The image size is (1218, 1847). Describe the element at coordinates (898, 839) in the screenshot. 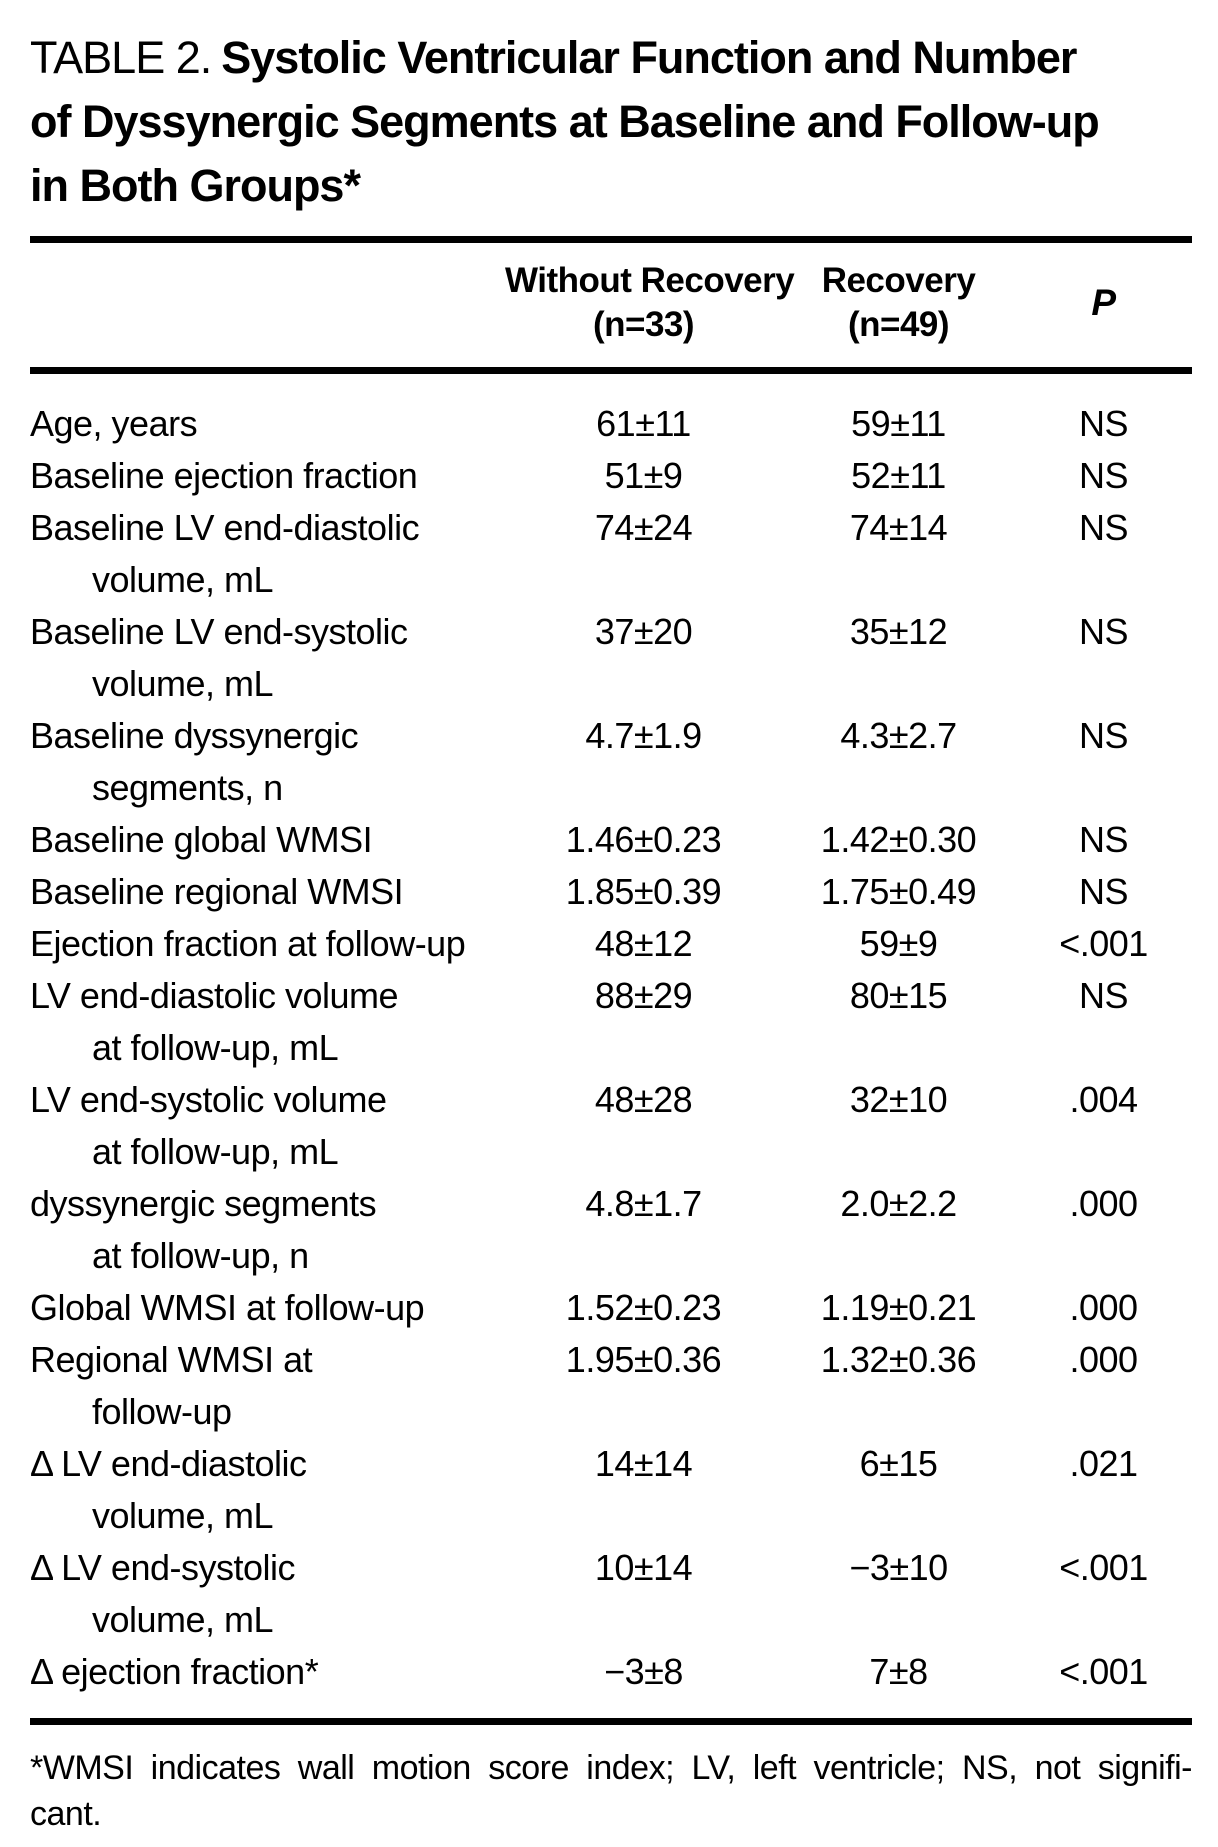

I see `value-recovery: 1.42±0.30` at that location.